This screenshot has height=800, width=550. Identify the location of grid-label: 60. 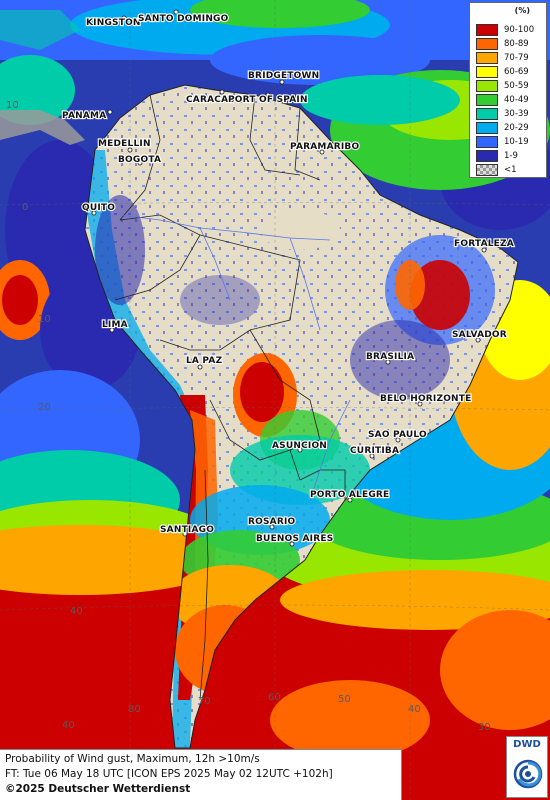
(274, 697).